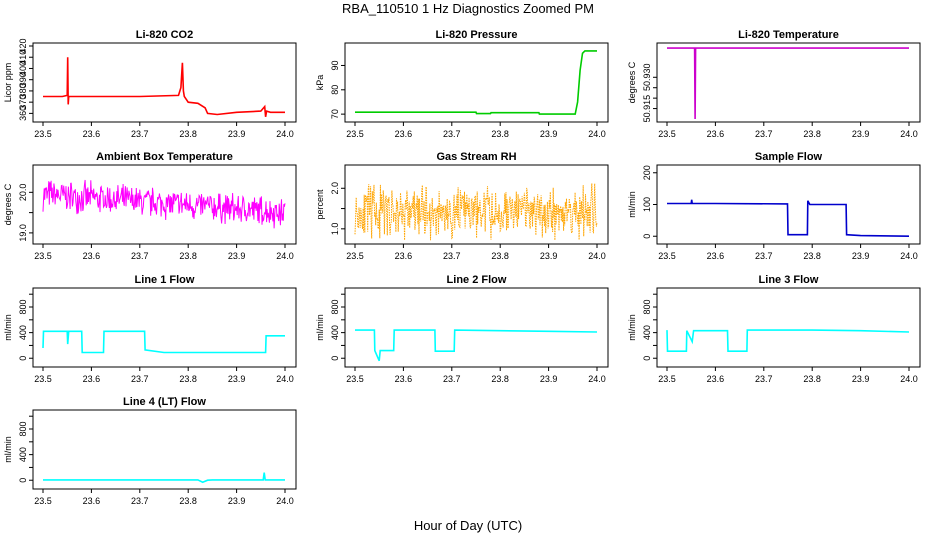 This screenshot has width=936, height=540. What do you see at coordinates (164, 35) in the screenshot?
I see `panel-title: Li-820 CO2` at bounding box center [164, 35].